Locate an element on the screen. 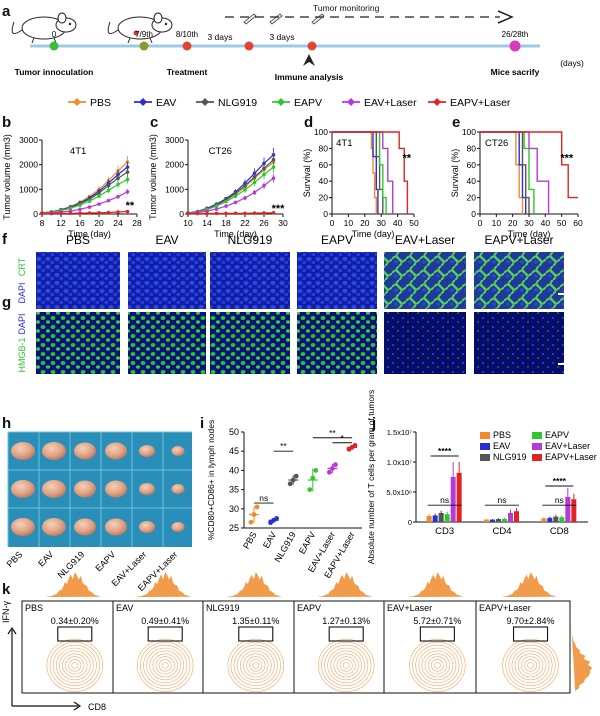 The width and height of the screenshot is (600, 716). condition-header: EAV+Laser is located at coordinates (425, 240).